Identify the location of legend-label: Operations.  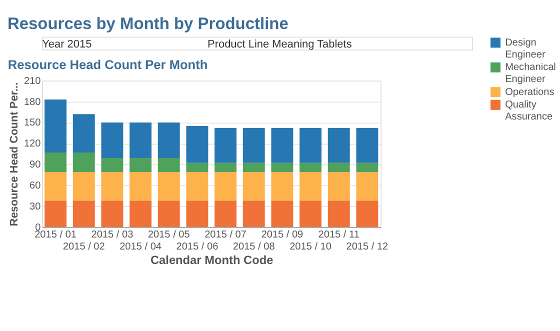
(529, 92).